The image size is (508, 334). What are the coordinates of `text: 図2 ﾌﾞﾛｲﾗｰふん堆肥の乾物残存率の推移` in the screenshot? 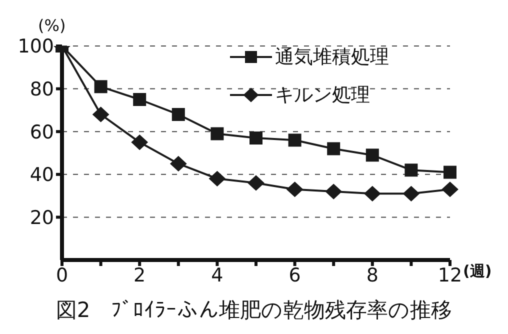 It's located at (254, 310).